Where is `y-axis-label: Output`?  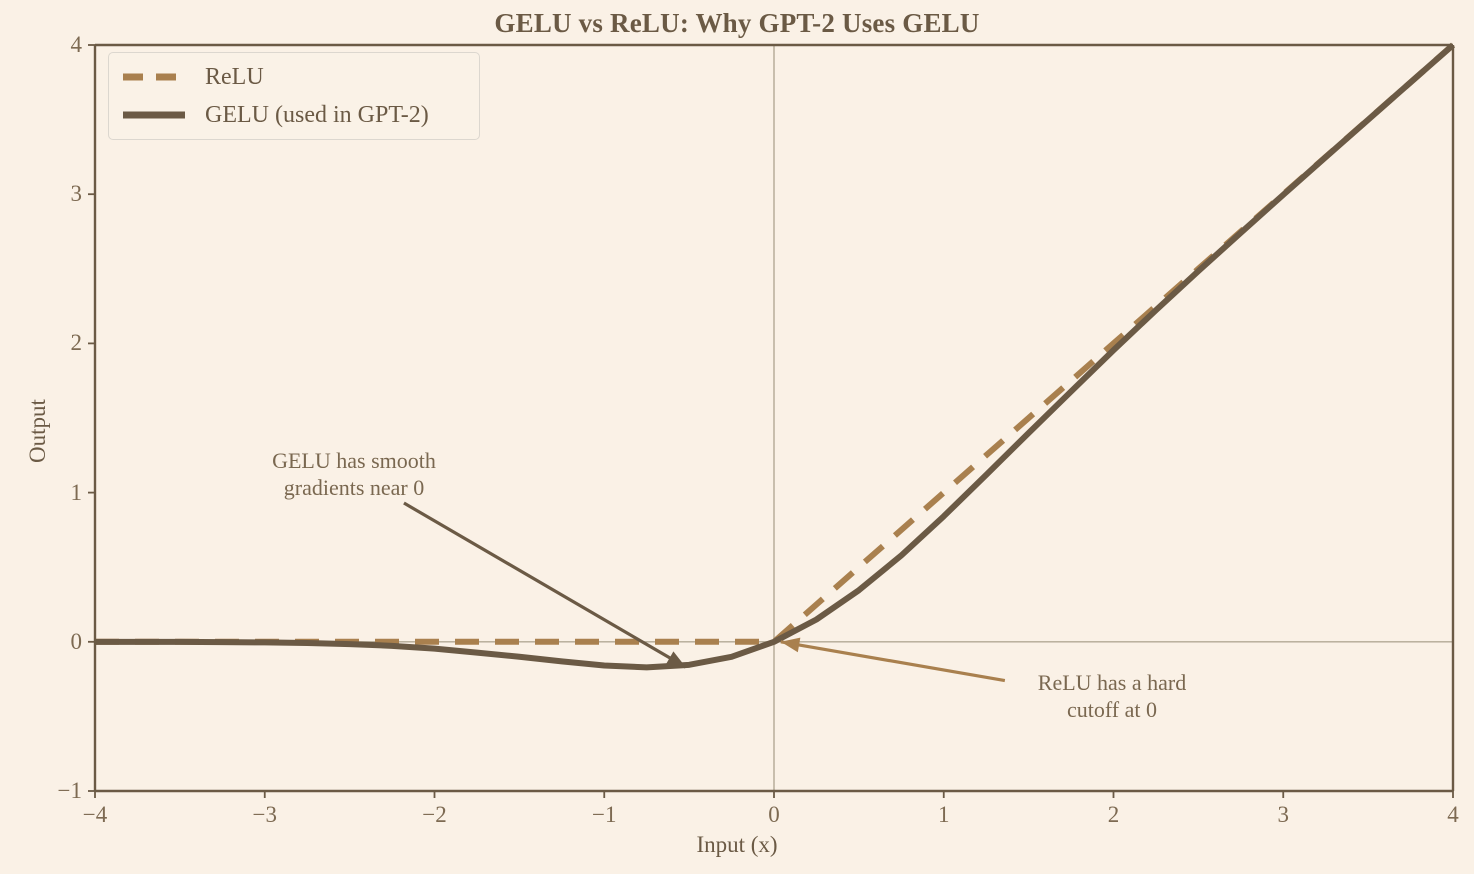
y-axis-label: Output is located at coordinates (37, 431).